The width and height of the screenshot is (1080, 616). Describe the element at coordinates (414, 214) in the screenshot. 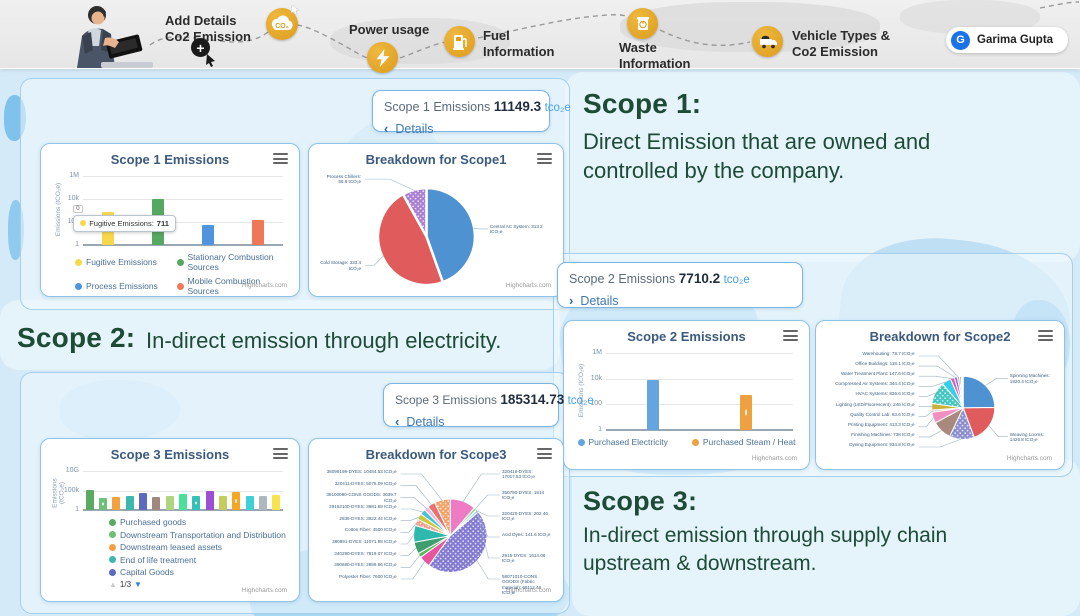

I see `pie-slice-Process Chillers` at that location.